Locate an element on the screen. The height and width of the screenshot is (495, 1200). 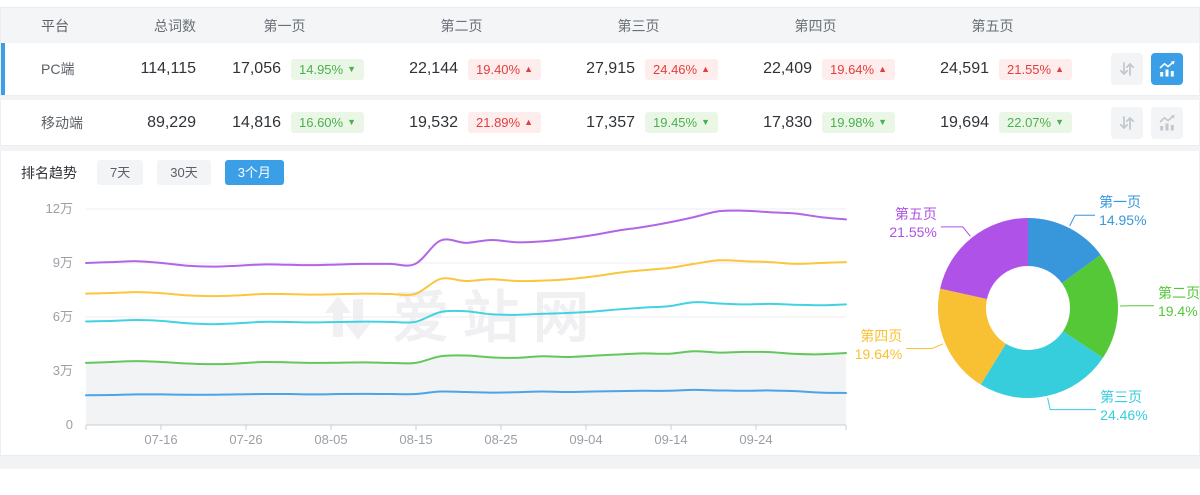
page3-cell: 17,357 19.45% is located at coordinates (638, 122).